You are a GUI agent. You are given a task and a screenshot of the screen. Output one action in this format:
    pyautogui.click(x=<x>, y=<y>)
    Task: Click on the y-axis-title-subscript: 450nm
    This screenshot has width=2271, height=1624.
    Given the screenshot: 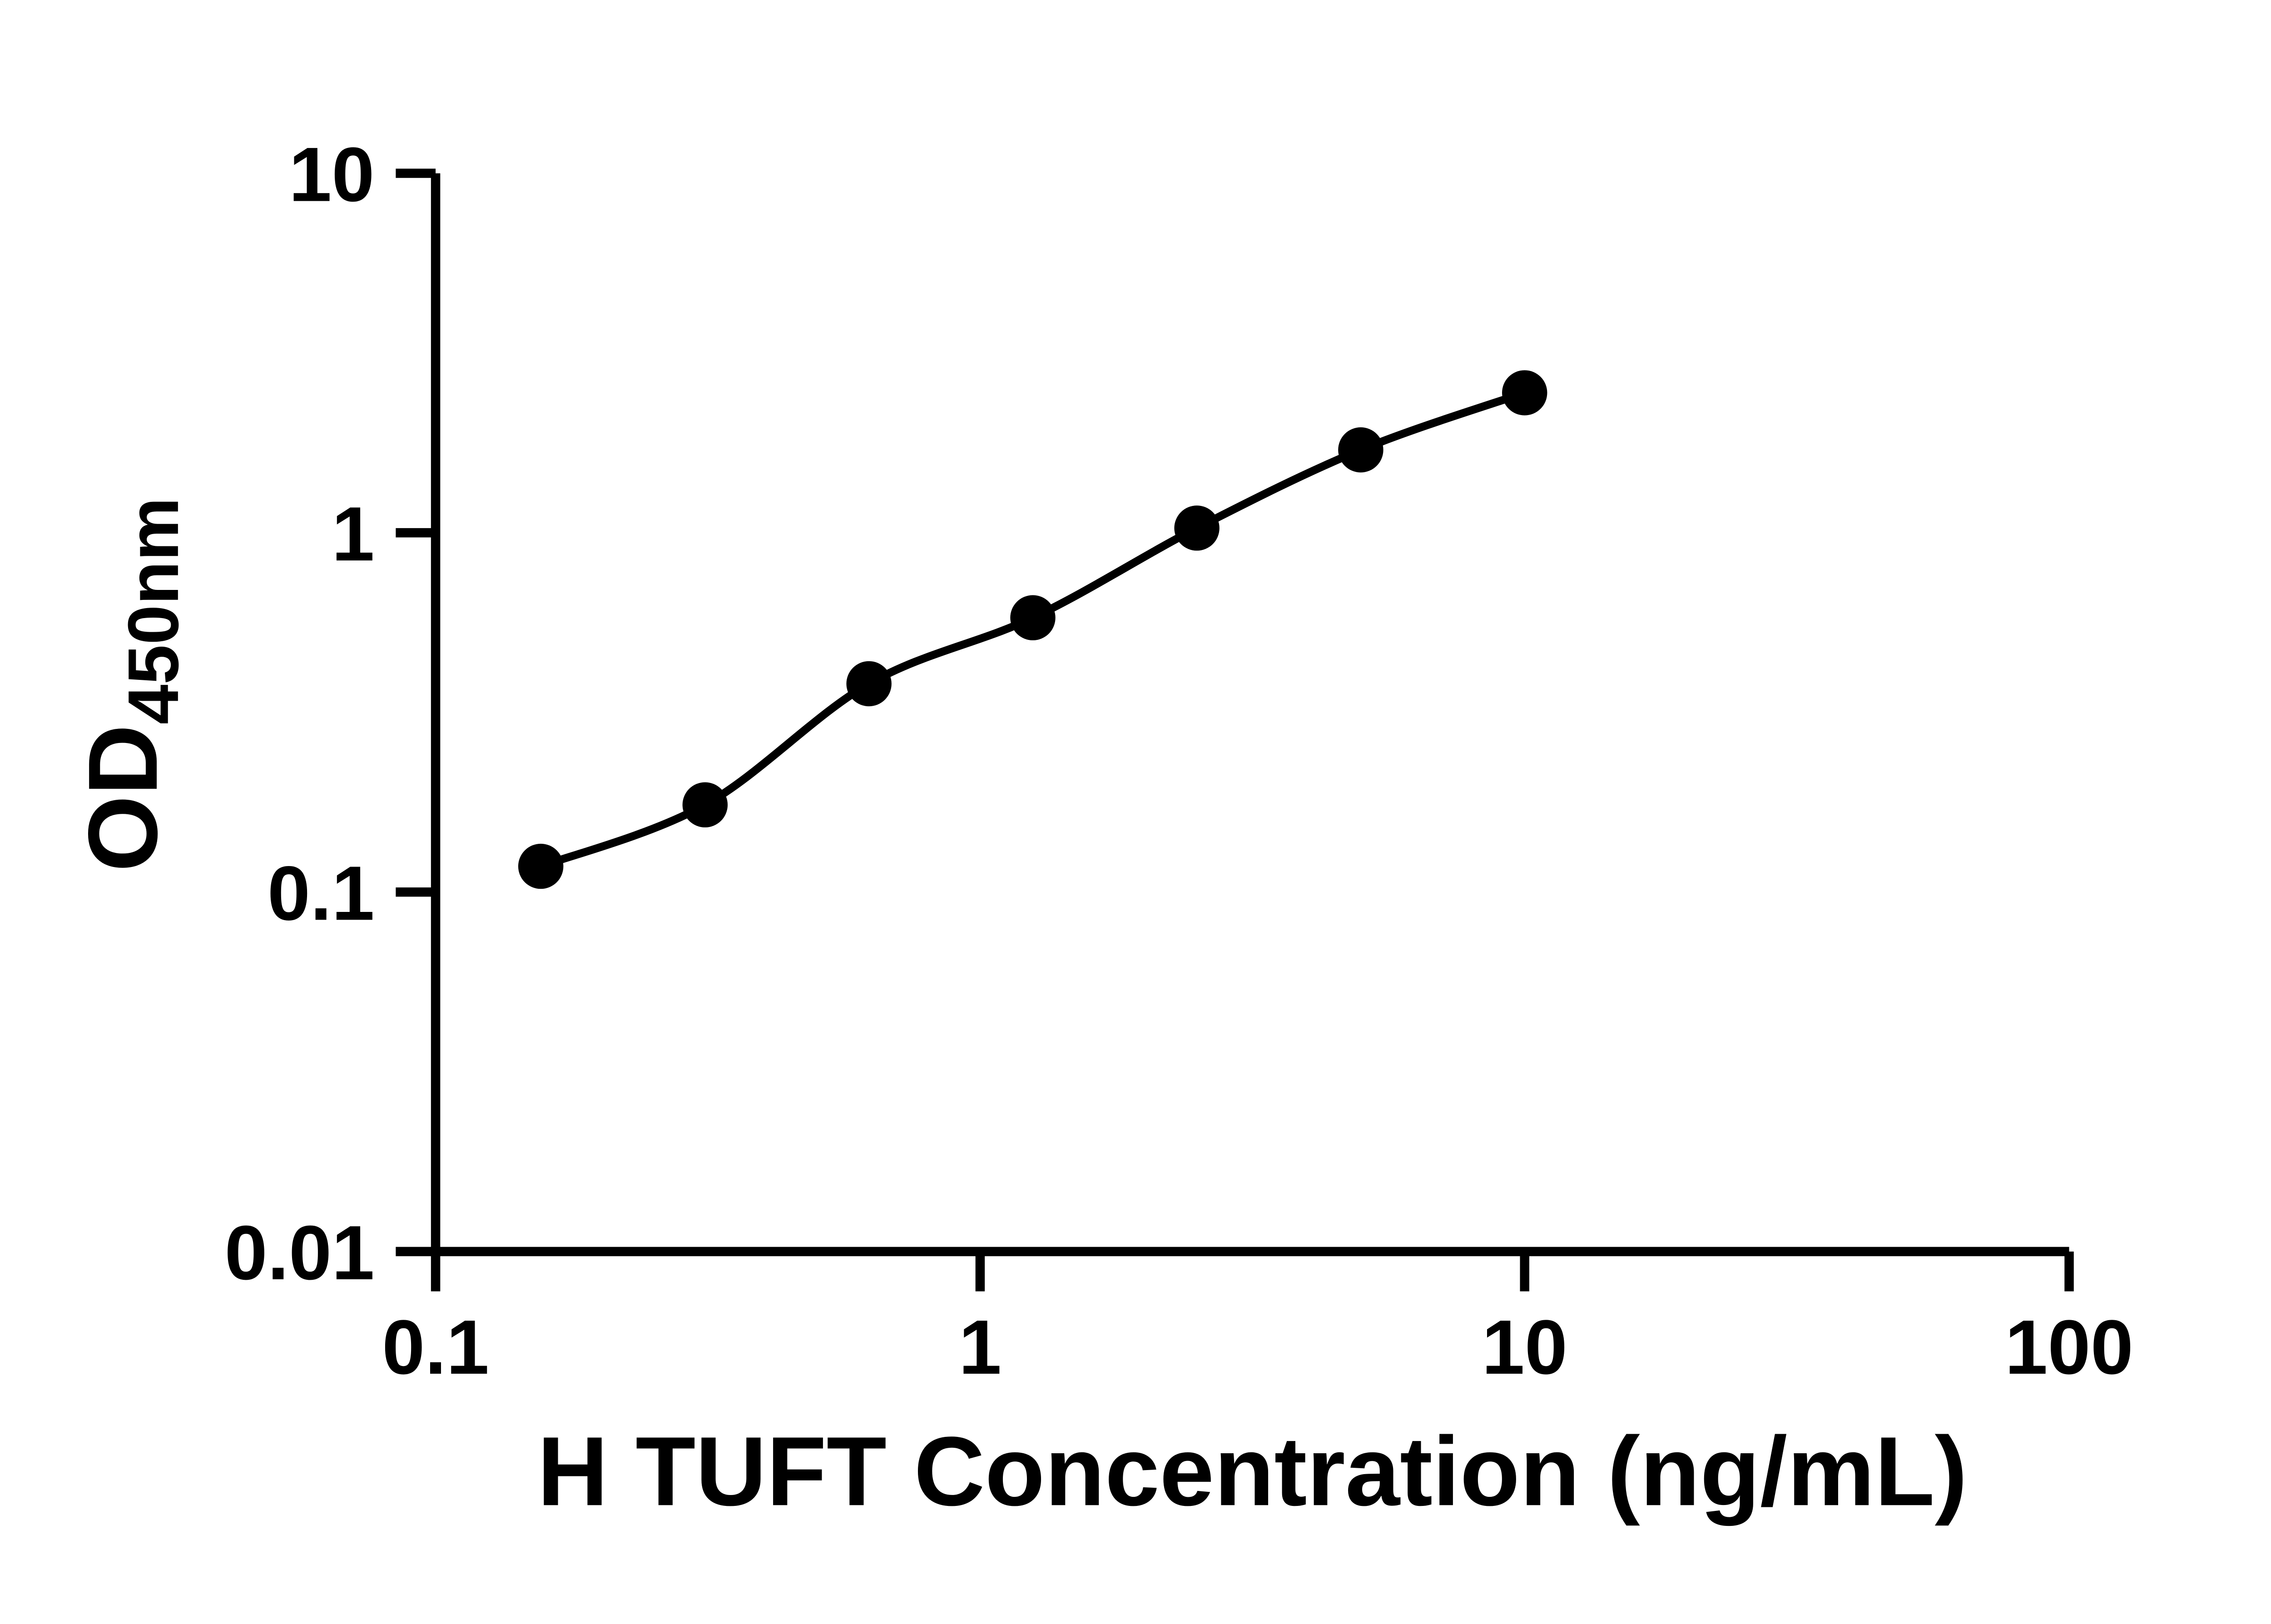 What is the action you would take?
    pyautogui.click(x=153, y=610)
    